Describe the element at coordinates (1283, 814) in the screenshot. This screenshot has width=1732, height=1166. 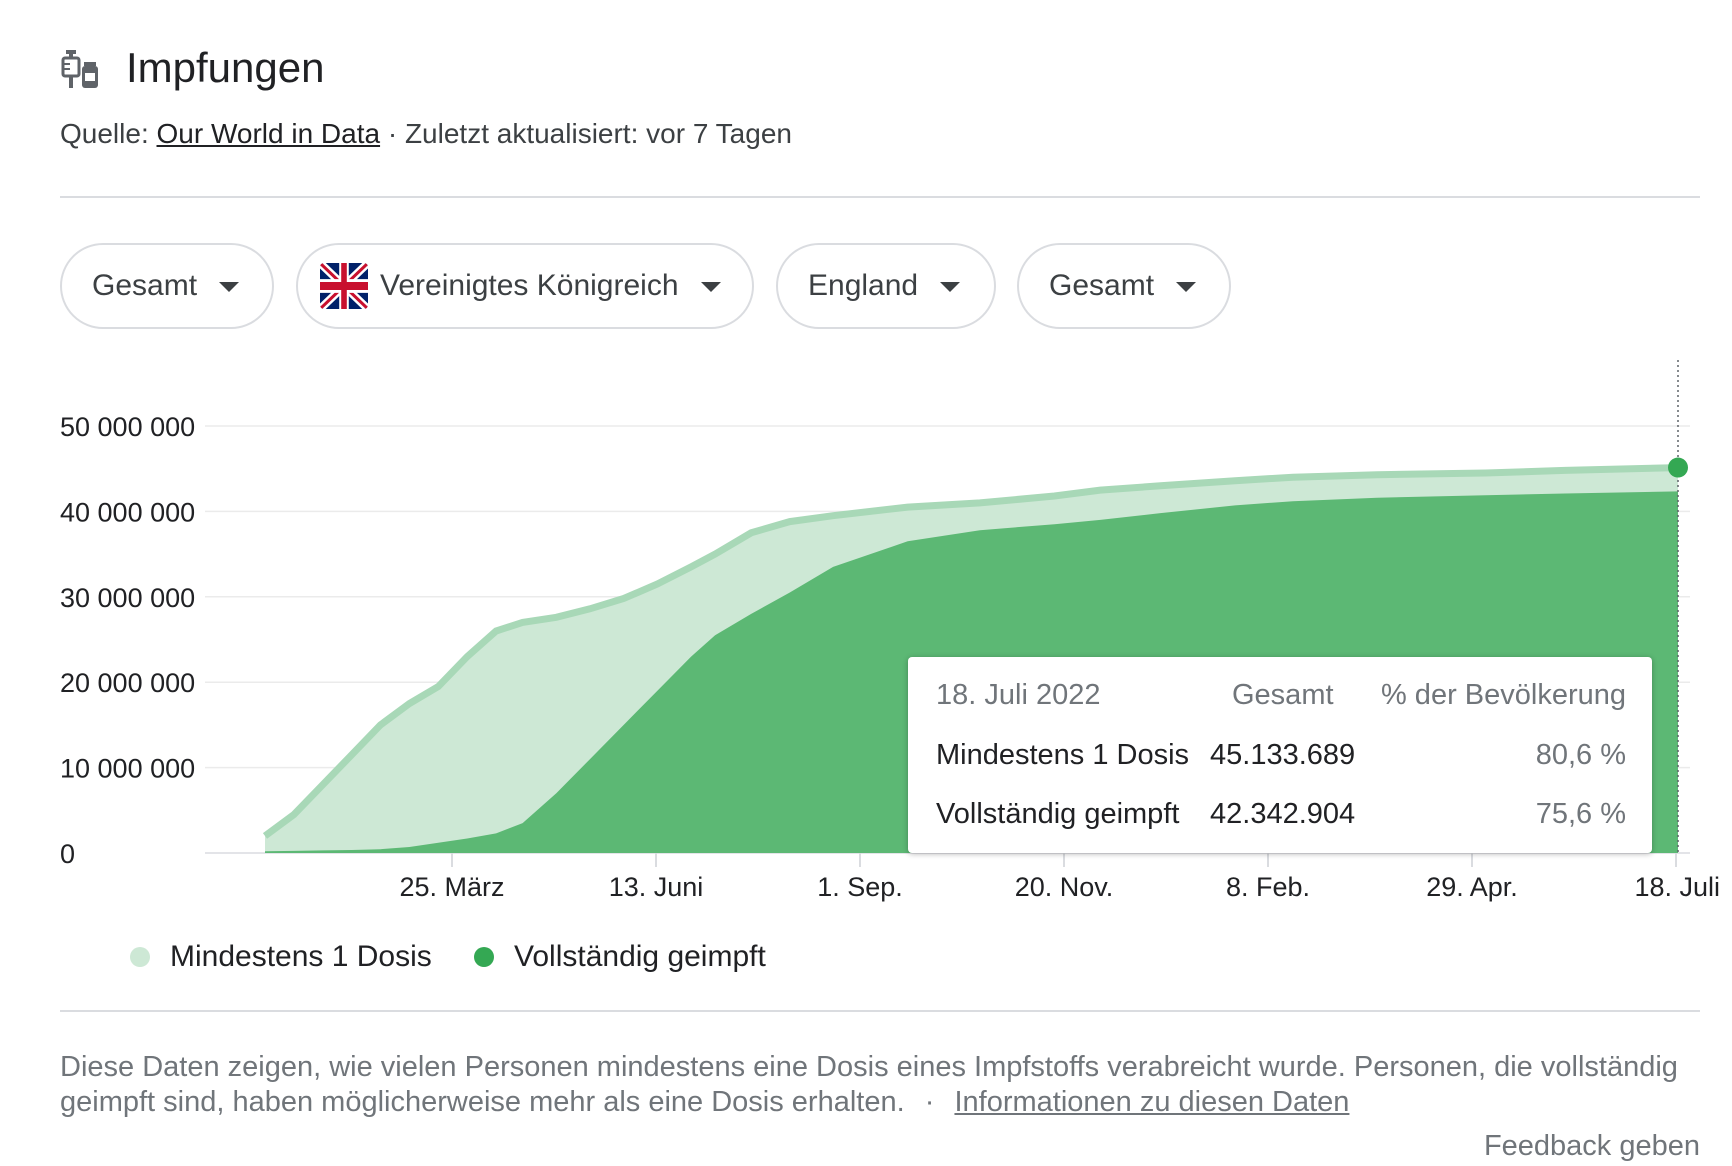
I see `tooltip-row-total: 42.342.904` at that location.